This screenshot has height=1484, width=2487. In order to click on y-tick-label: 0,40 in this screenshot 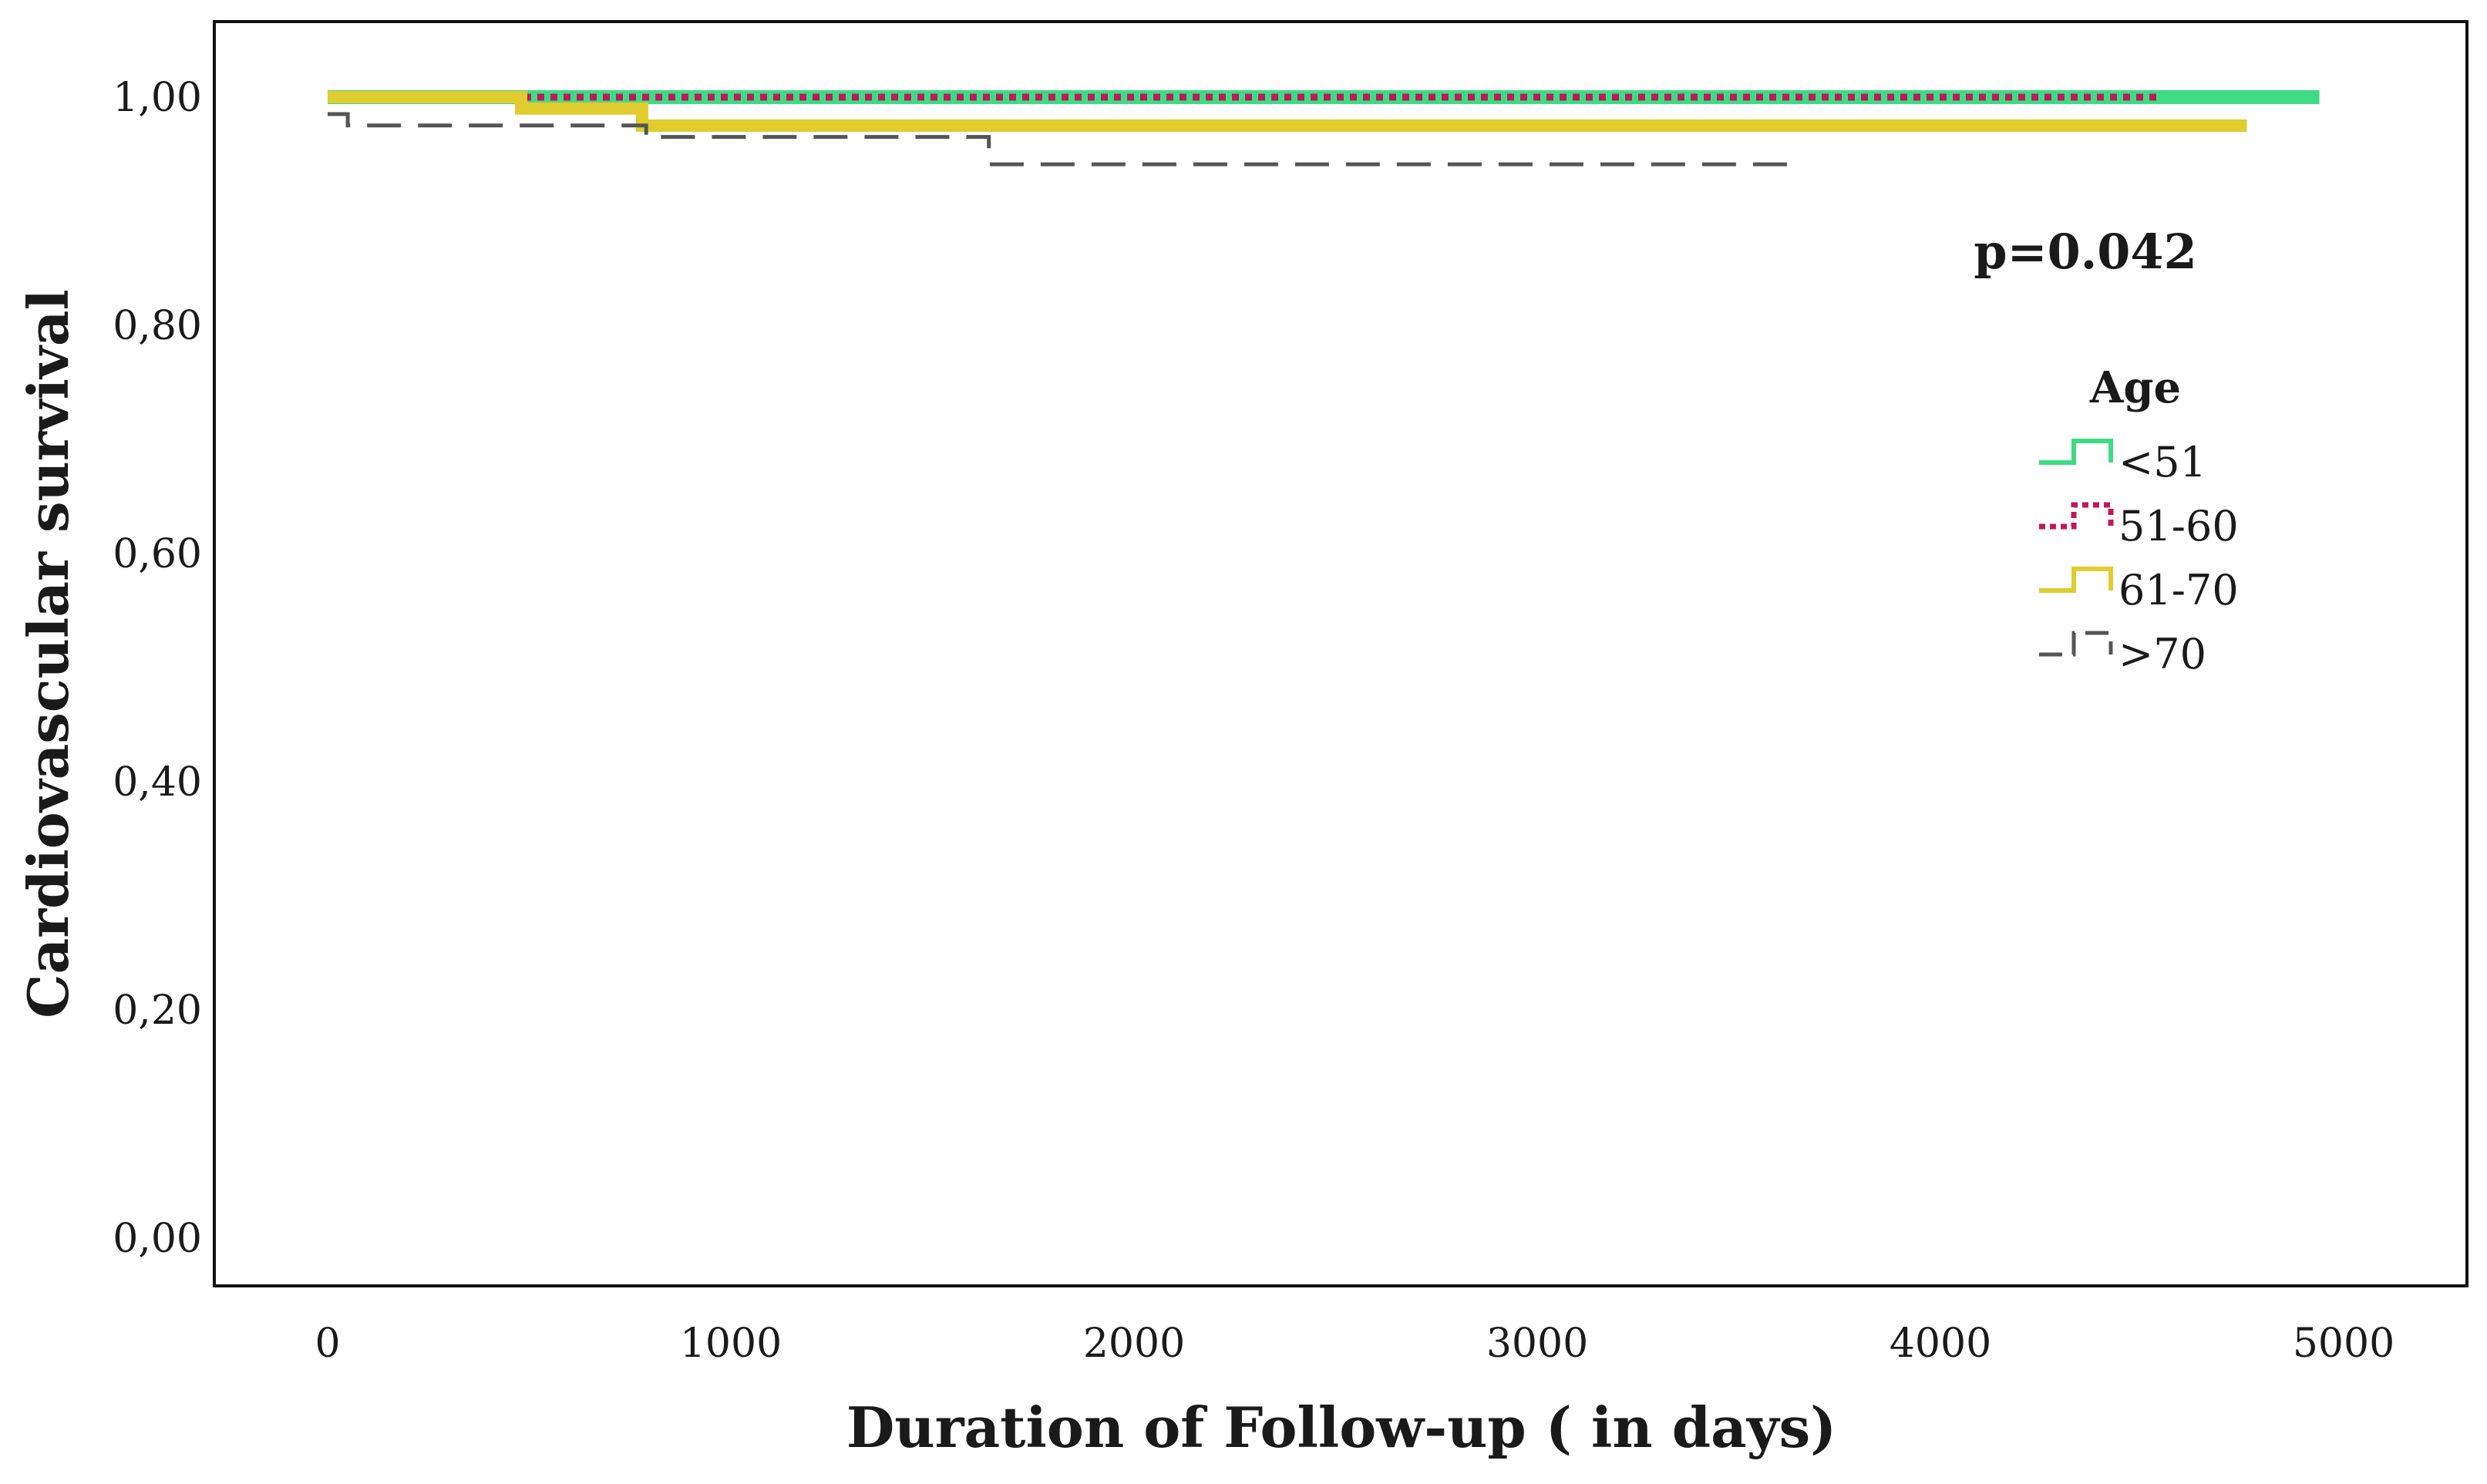, I will do `click(157, 782)`.